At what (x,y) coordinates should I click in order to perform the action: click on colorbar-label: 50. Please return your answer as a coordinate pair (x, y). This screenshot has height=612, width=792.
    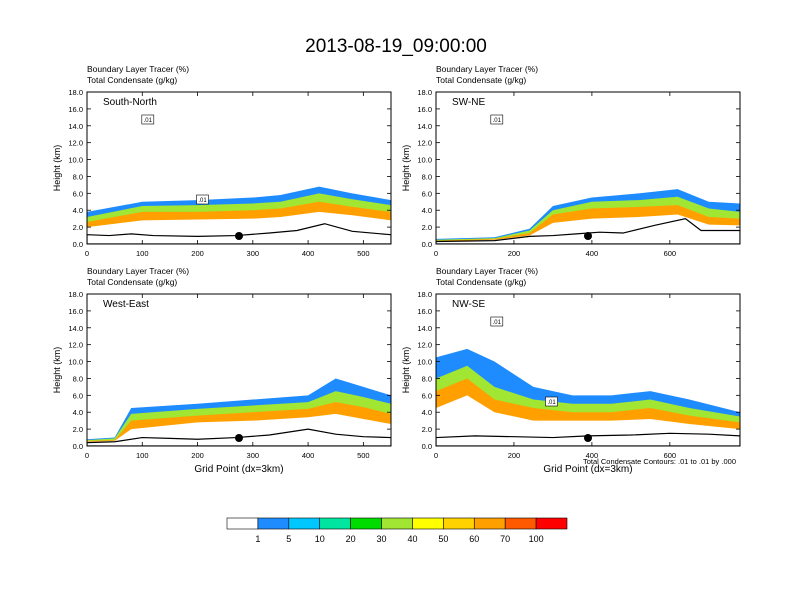
    Looking at the image, I should click on (443, 539).